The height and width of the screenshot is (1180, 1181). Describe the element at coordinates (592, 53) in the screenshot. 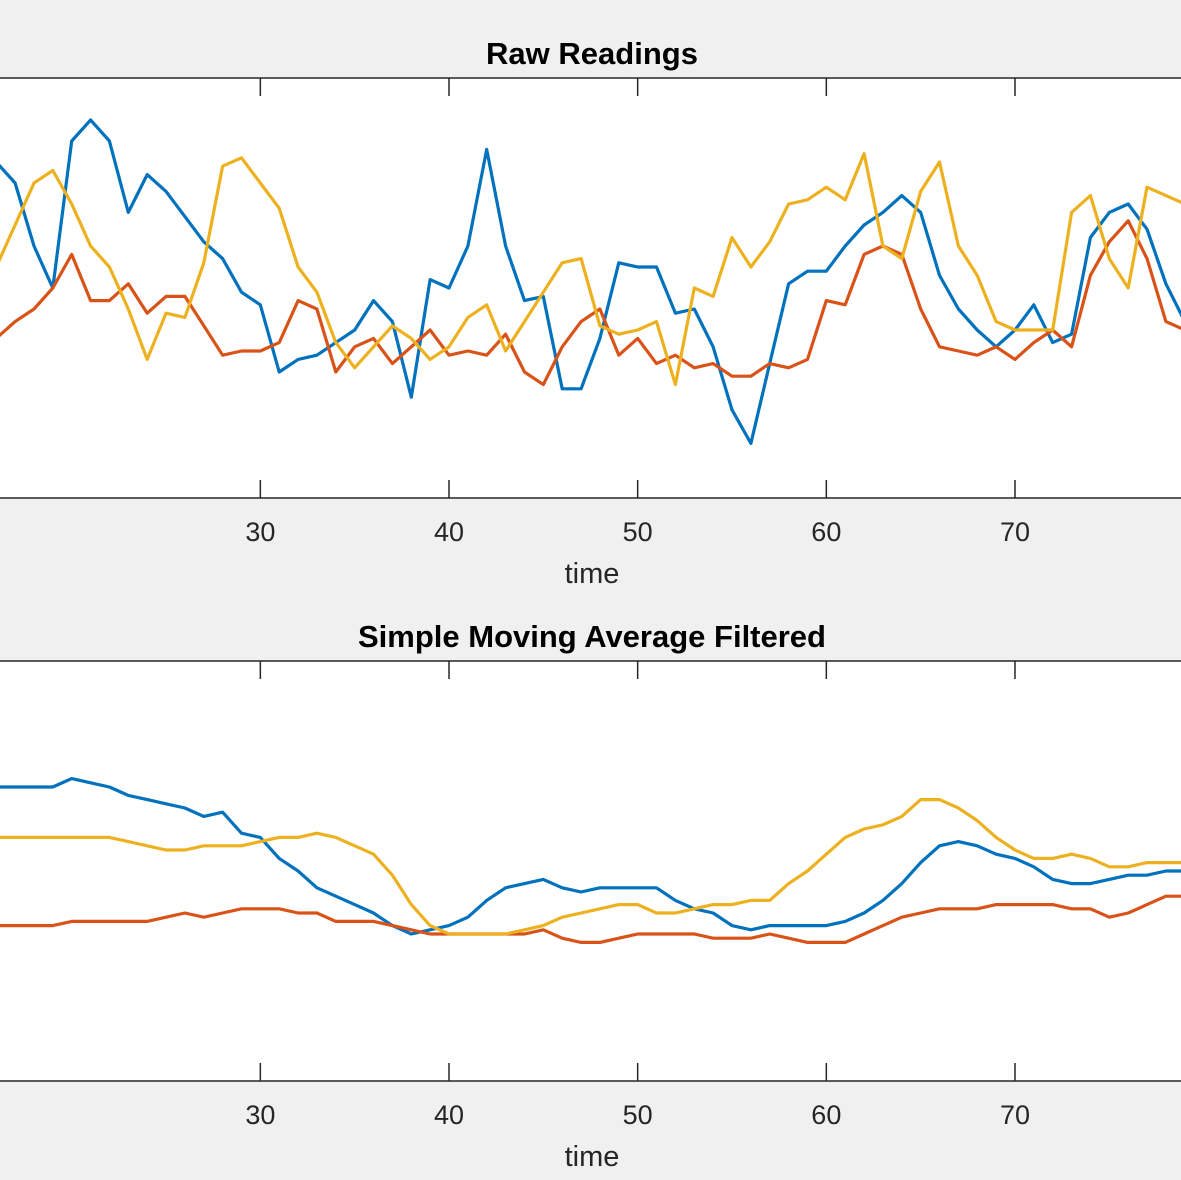

I see `chart-title: Raw Readings` at that location.